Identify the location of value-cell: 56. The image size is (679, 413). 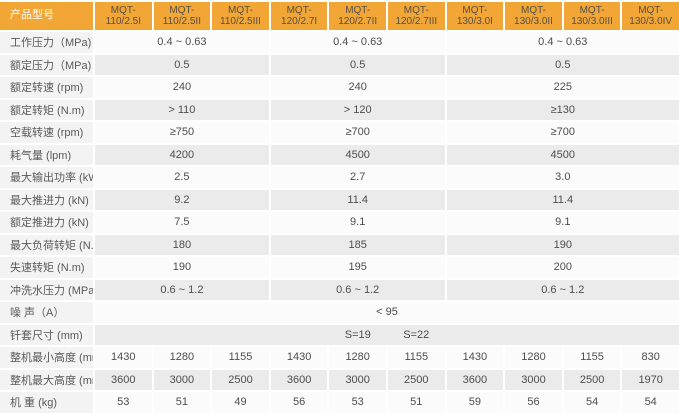
(299, 402).